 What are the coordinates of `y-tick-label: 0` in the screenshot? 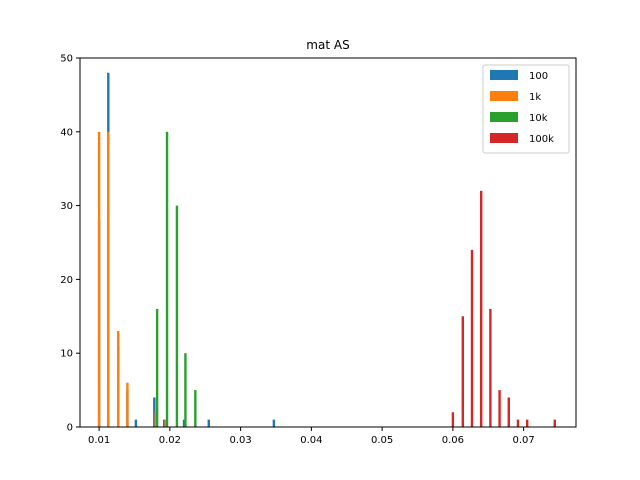 It's located at (70, 428).